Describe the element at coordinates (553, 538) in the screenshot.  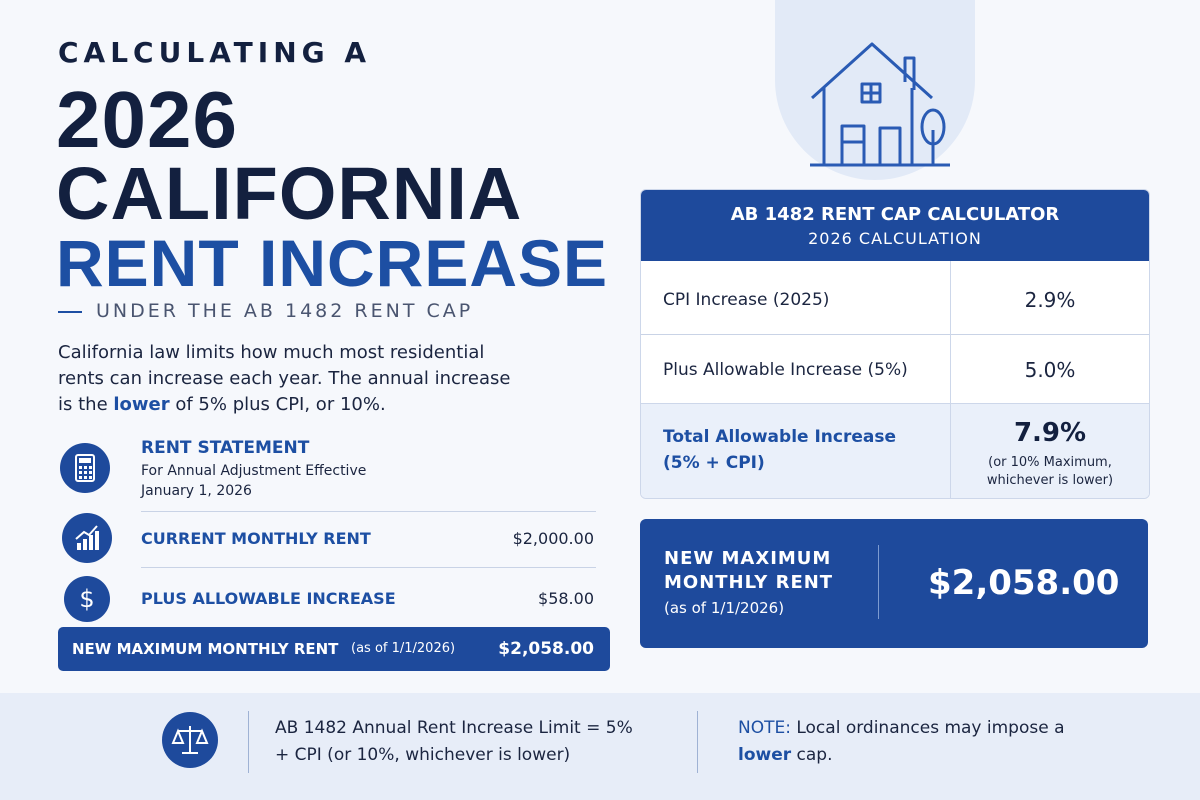
I see `row-value: $2,000.00` at that location.